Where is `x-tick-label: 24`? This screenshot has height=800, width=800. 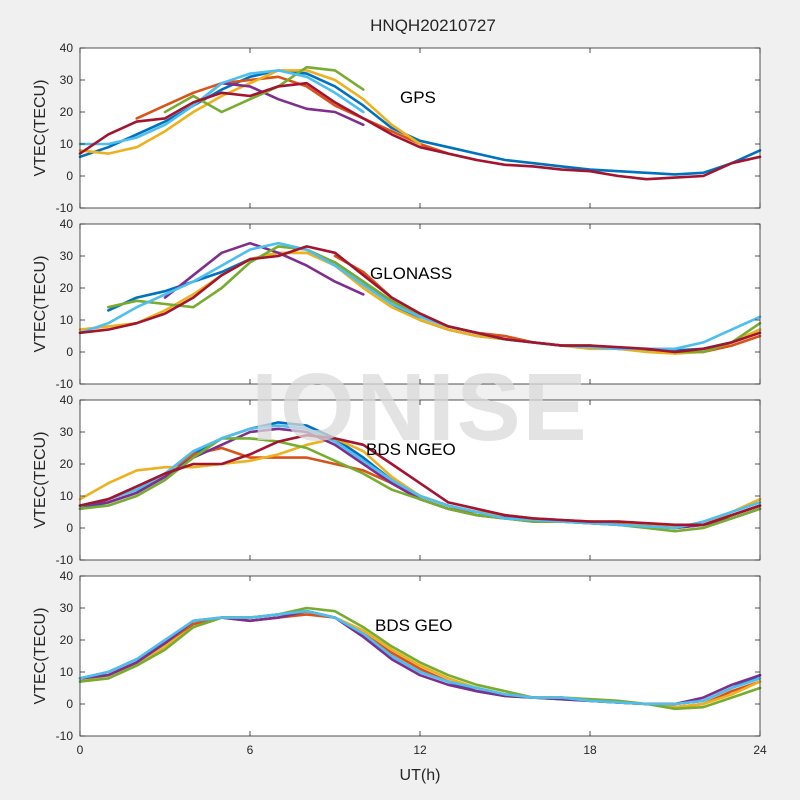 x-tick-label: 24 is located at coordinates (760, 750).